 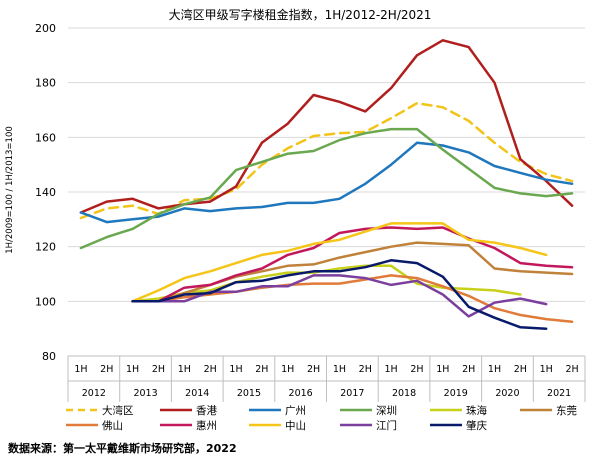 I want to click on y-tick-label: 120, so click(x=45, y=247).